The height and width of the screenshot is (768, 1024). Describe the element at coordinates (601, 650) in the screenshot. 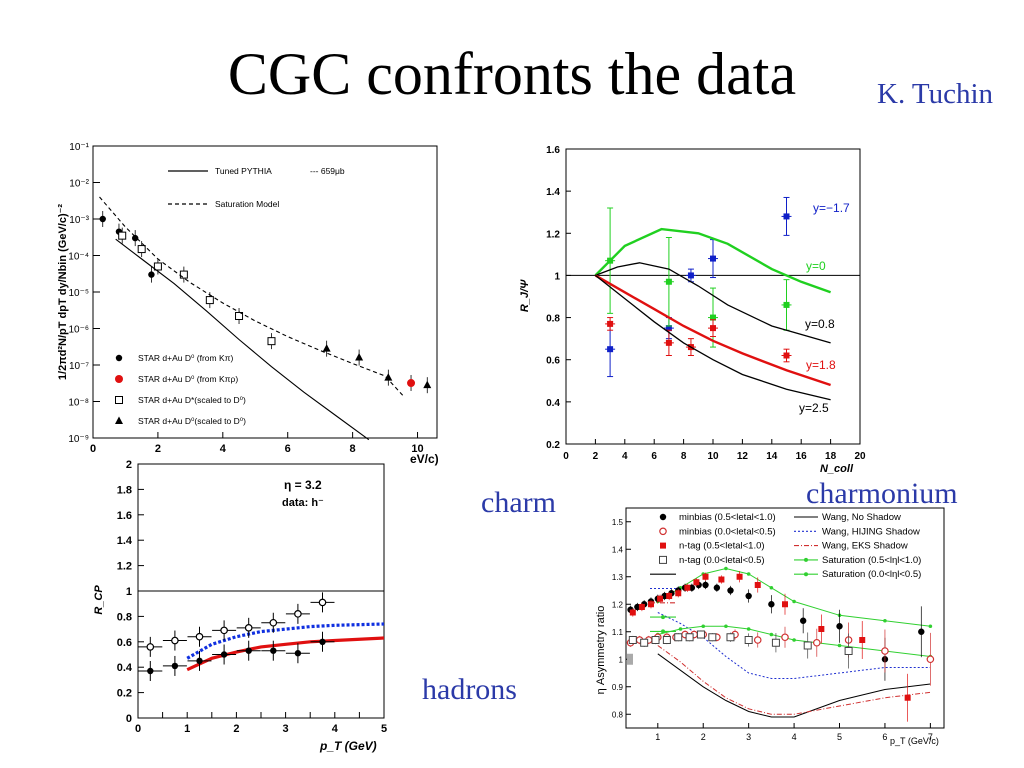

I see `asymmetry-y-label: η Asymmetry ratio` at that location.